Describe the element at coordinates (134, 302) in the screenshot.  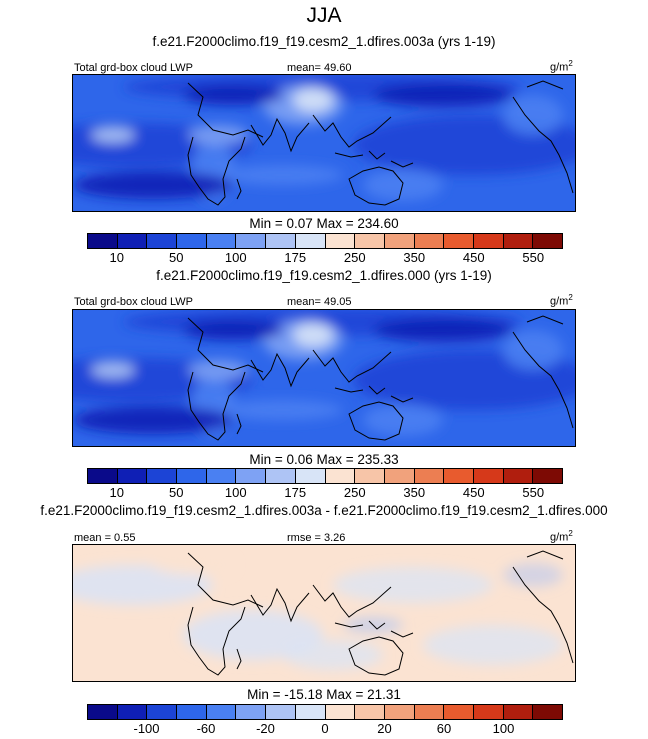
I see `panel-2-variable-label: Total grd-box cloud LWP` at that location.